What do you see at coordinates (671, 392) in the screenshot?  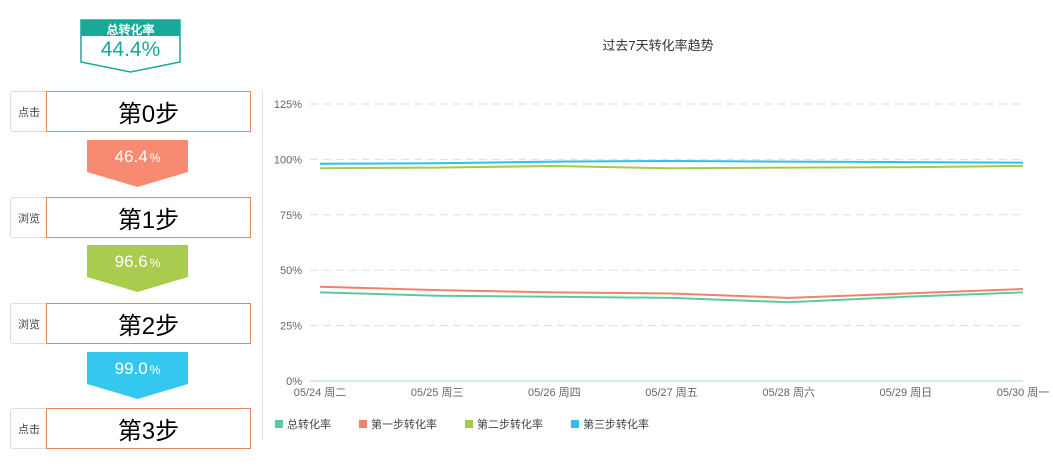 I see `x-tick-label: 05/27 周五` at bounding box center [671, 392].